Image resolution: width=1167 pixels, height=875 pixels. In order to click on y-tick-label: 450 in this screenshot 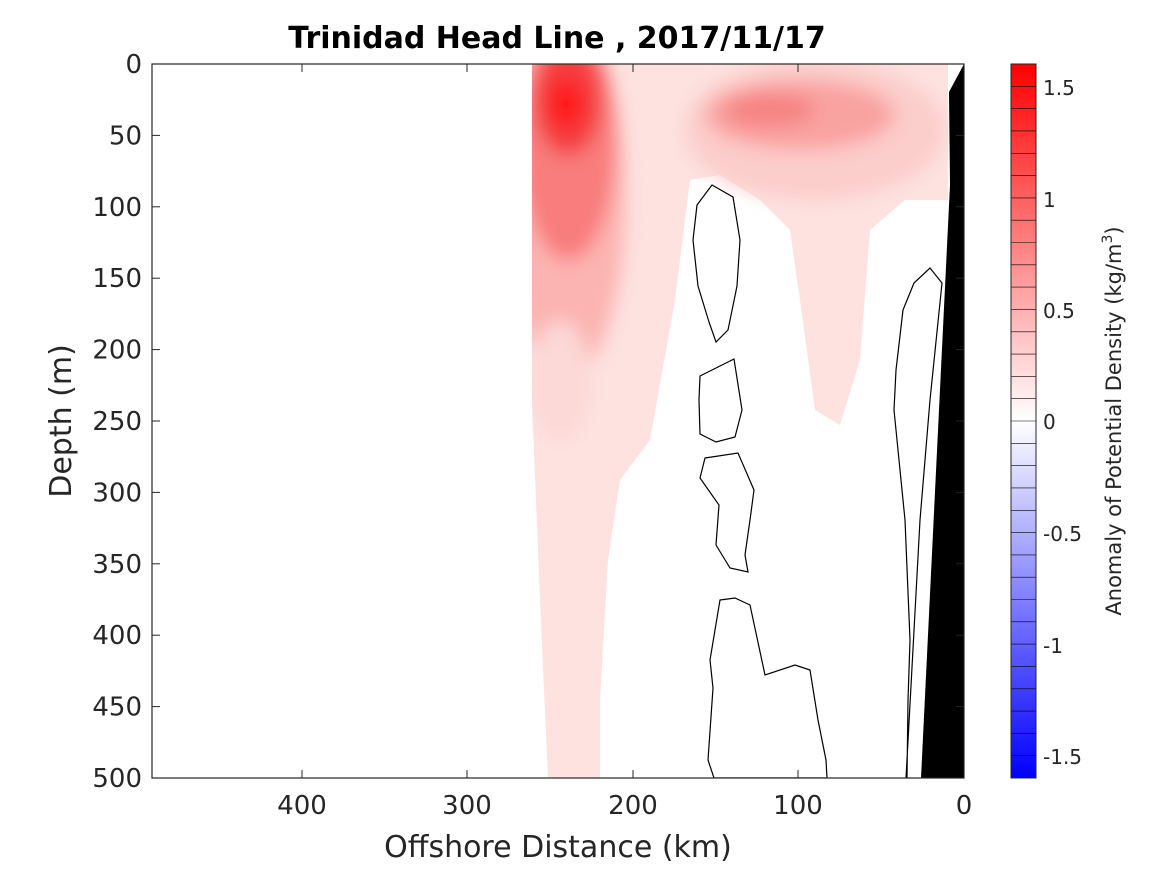, I will do `click(117, 708)`.